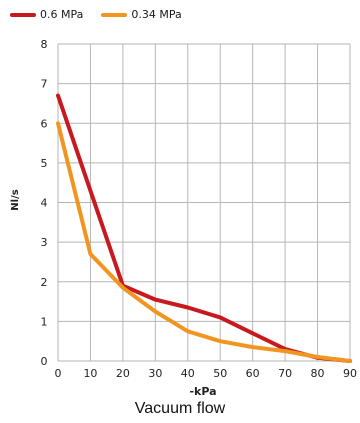 This screenshot has width=360, height=423. Describe the element at coordinates (155, 373) in the screenshot. I see `x-tick-label-30: 30` at that location.